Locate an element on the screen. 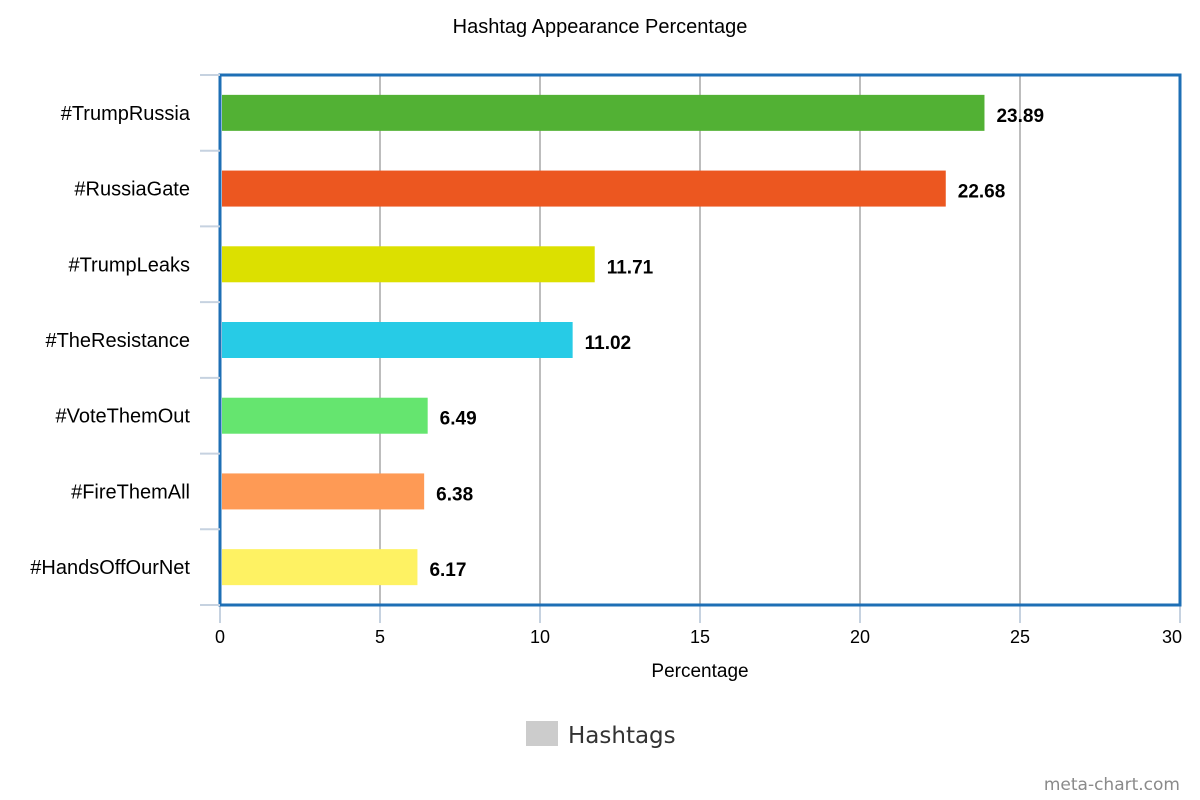 This screenshot has height=800, width=1200. data-label: 6.49 is located at coordinates (458, 419).